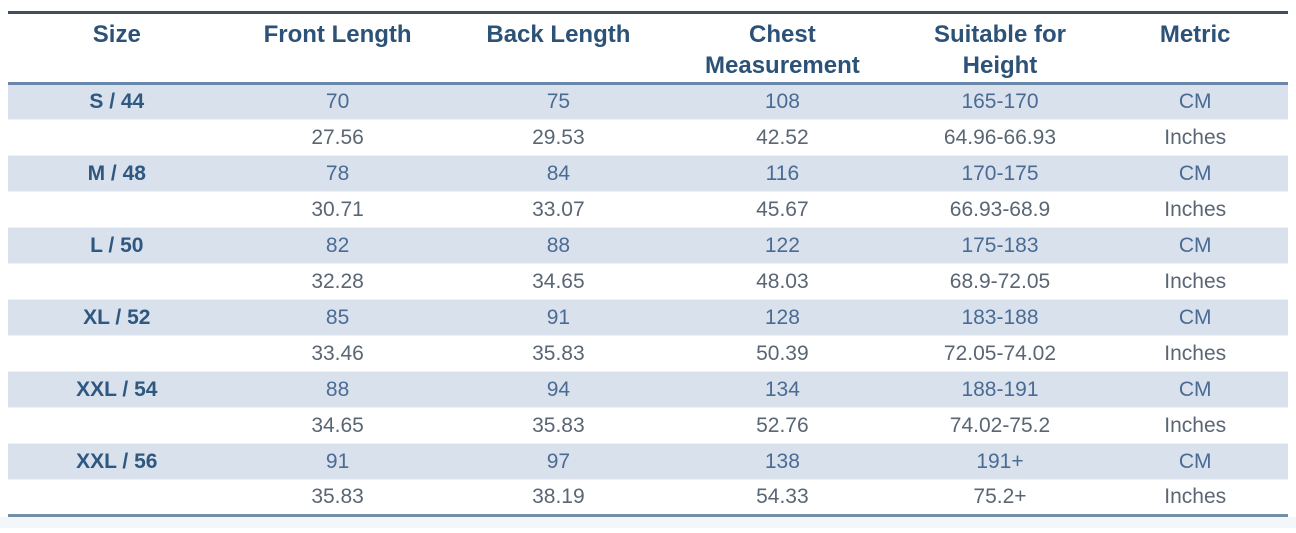  I want to click on table-row: XXL / 56 91 97 138 191+ CM, so click(648, 461).